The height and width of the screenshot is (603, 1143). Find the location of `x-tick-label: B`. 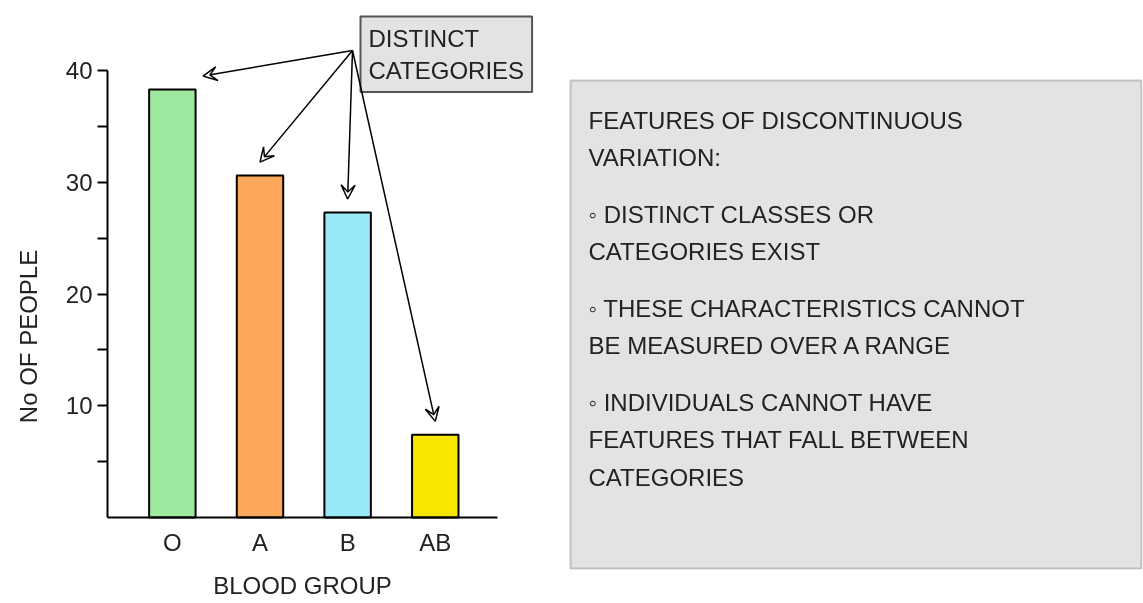

x-tick-label: B is located at coordinates (347, 542).